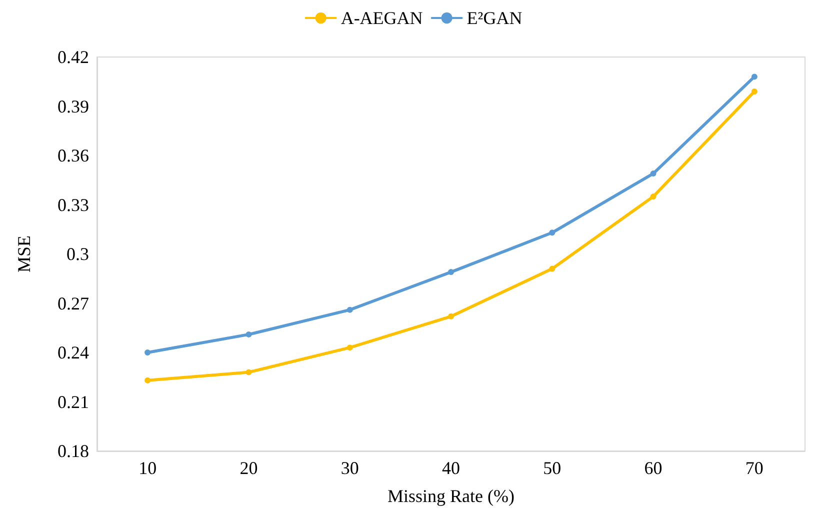 The width and height of the screenshot is (827, 512). Describe the element at coordinates (73, 204) in the screenshot. I see `y-tick-label: 0.33` at that location.